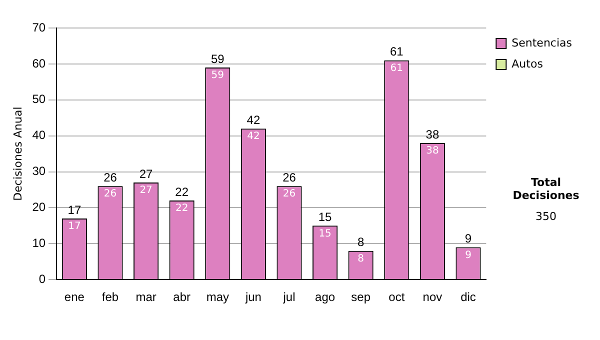  What do you see at coordinates (17, 153) in the screenshot?
I see `y-axis-title: Decisiones Anual` at bounding box center [17, 153].